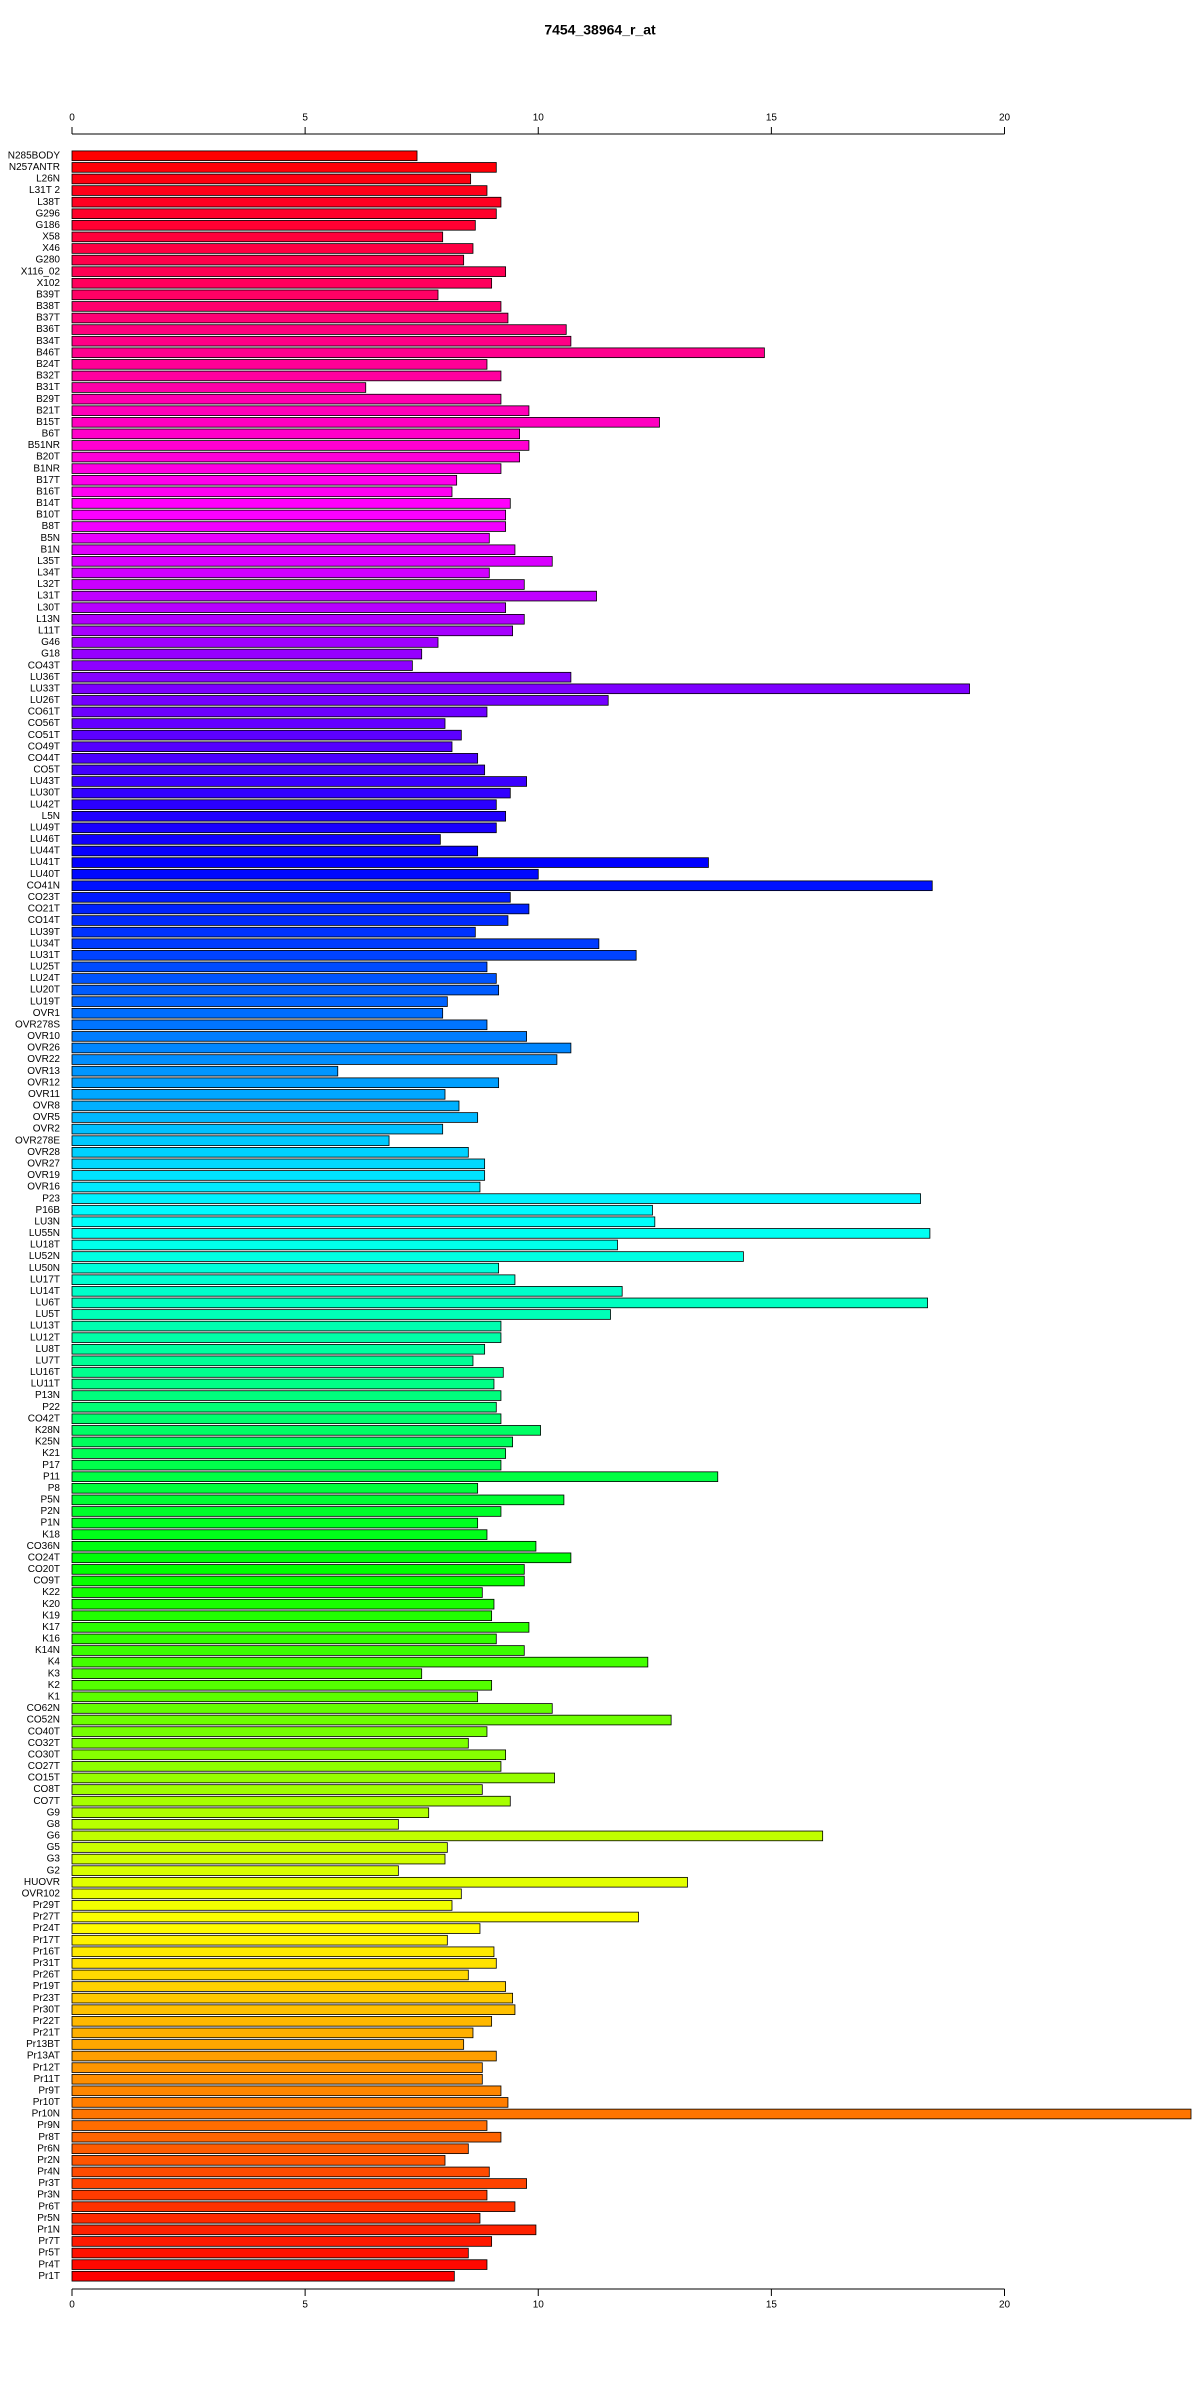  Describe the element at coordinates (44, 746) in the screenshot. I see `y-tick-label: CO49T` at that location.